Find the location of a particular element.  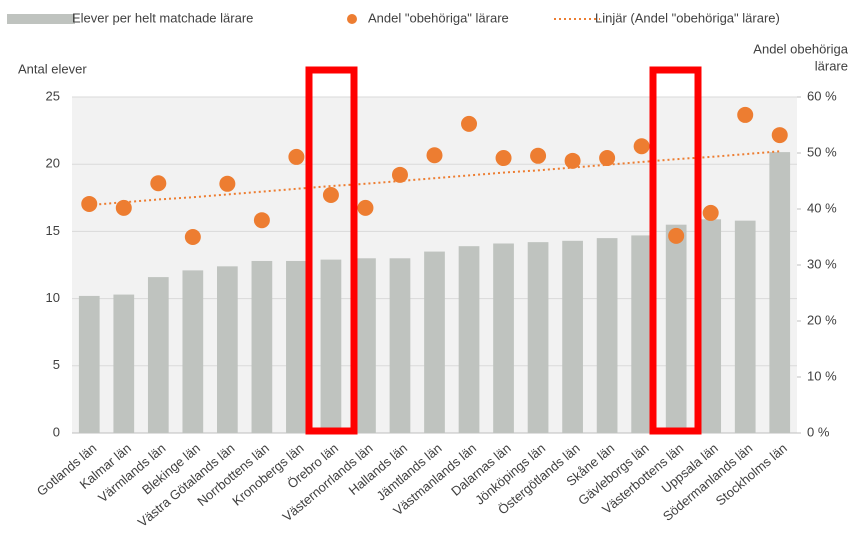

y2-axis-label: lärare is located at coordinates (831, 65).